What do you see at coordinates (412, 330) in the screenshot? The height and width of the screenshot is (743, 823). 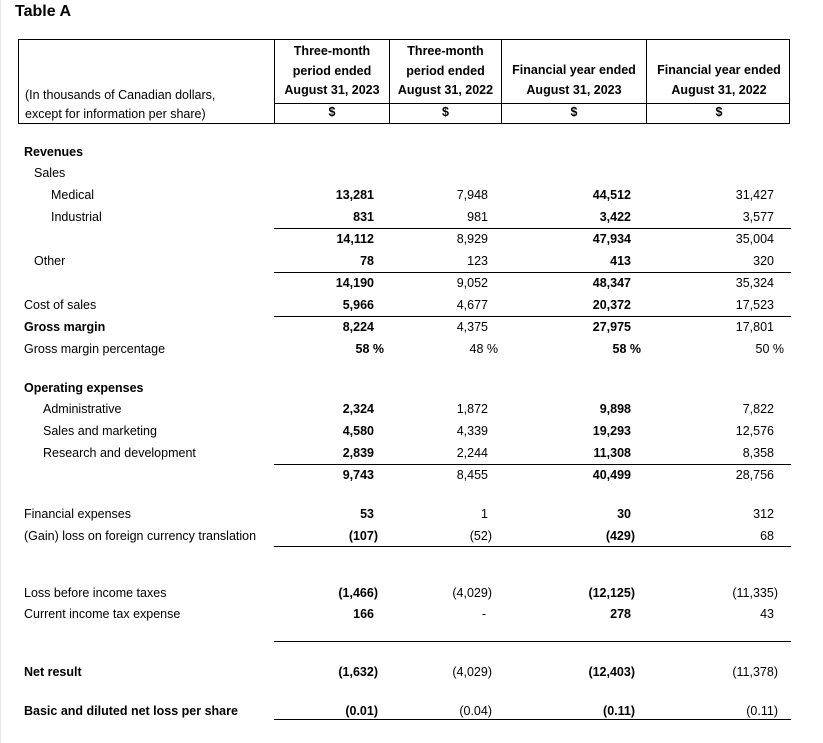 I see `table-row: Gross margin 8,224 4,375 27,975 17,801` at bounding box center [412, 330].